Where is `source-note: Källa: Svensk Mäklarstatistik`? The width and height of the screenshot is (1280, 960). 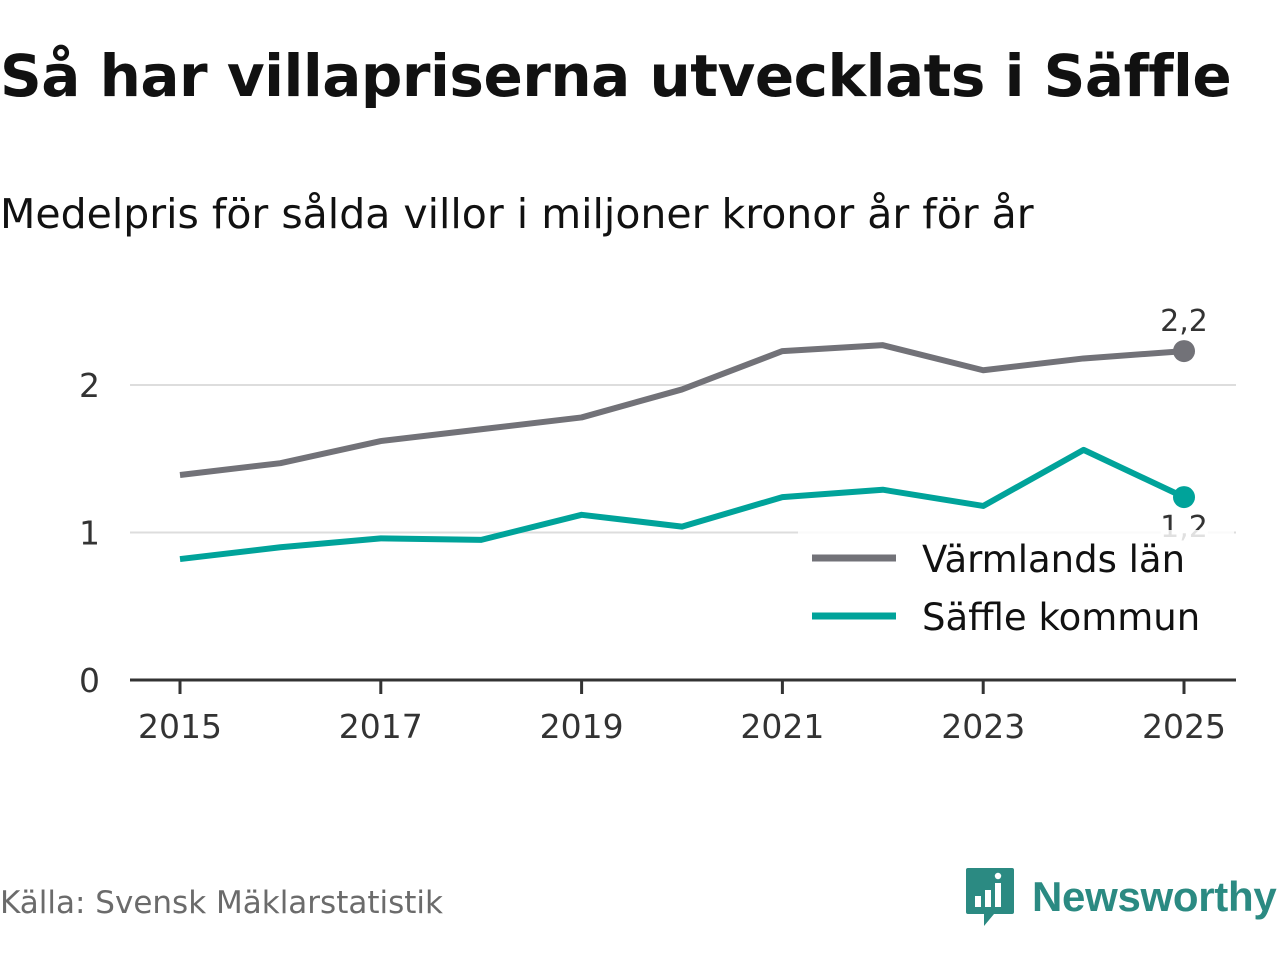
source-note: Källa: Svensk Mäklarstatistik is located at coordinates (221, 903).